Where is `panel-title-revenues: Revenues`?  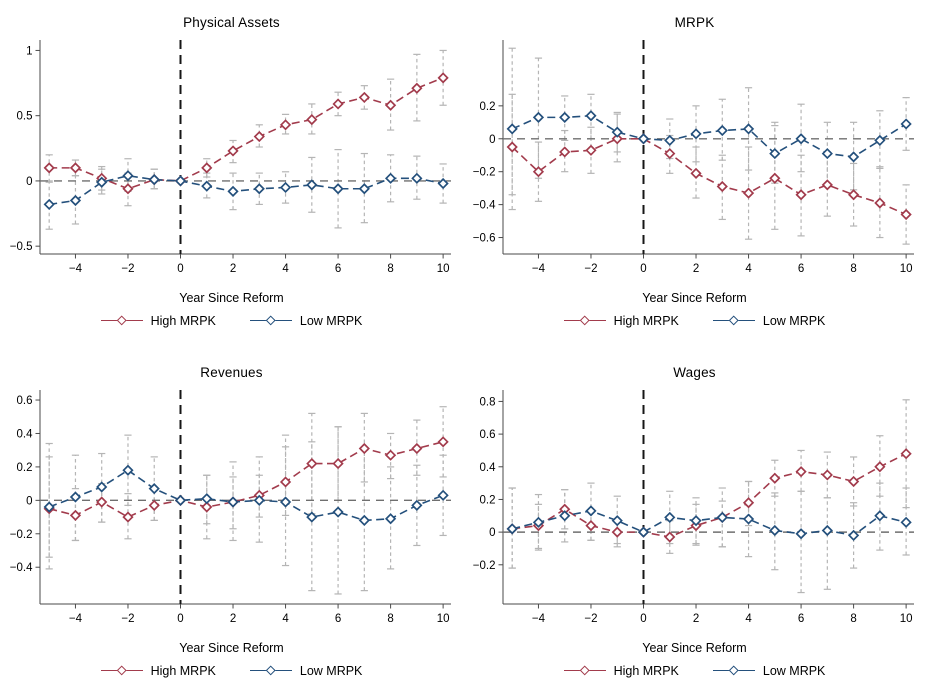 panel-title-revenues: Revenues is located at coordinates (231, 372).